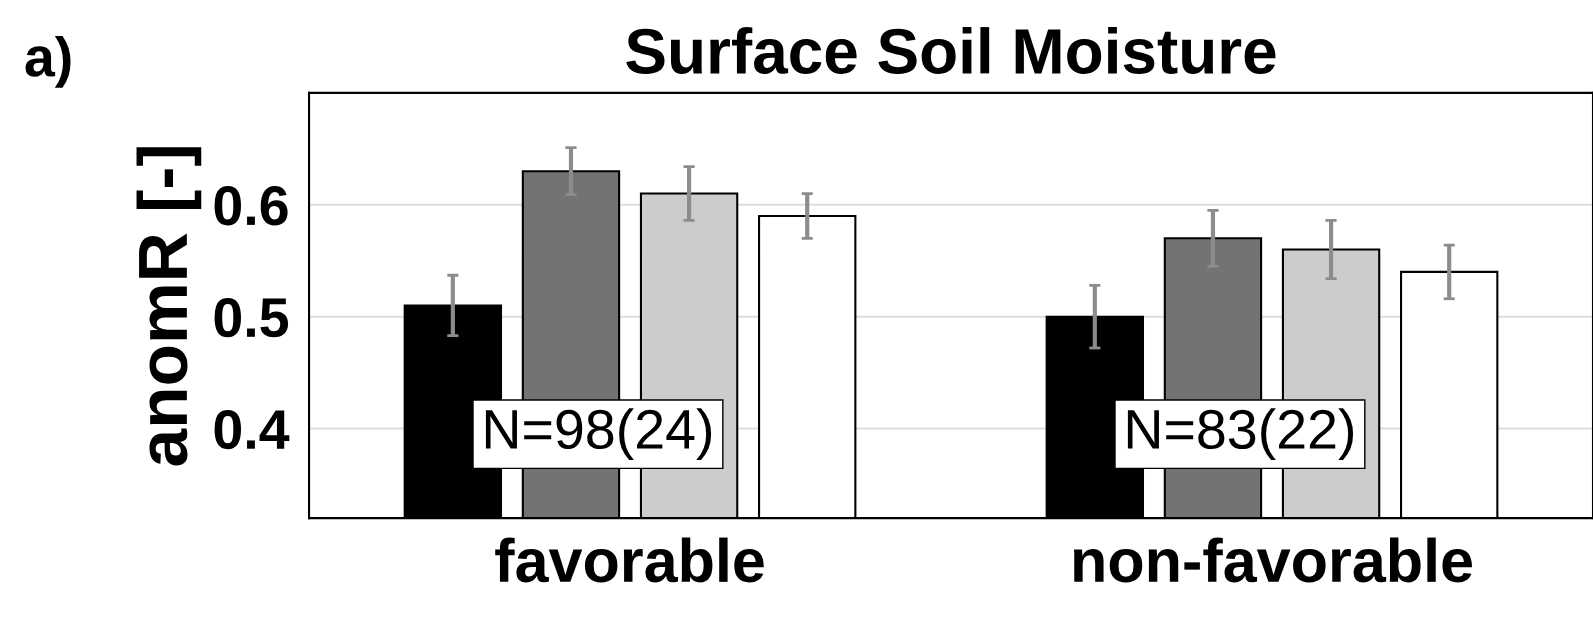  I want to click on annotation: N=83(22), so click(1240, 434).